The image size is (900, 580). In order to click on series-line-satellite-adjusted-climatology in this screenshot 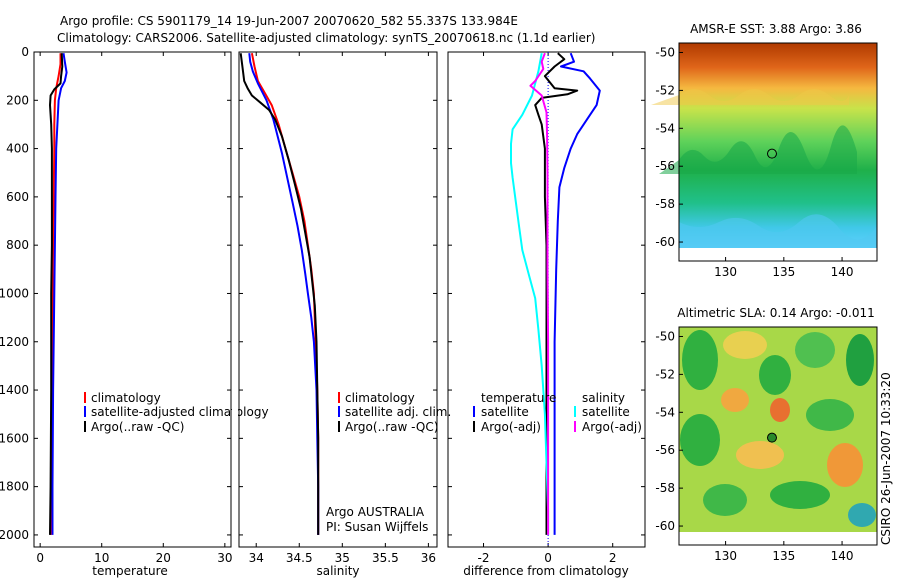, I will do `click(59, 294)`.